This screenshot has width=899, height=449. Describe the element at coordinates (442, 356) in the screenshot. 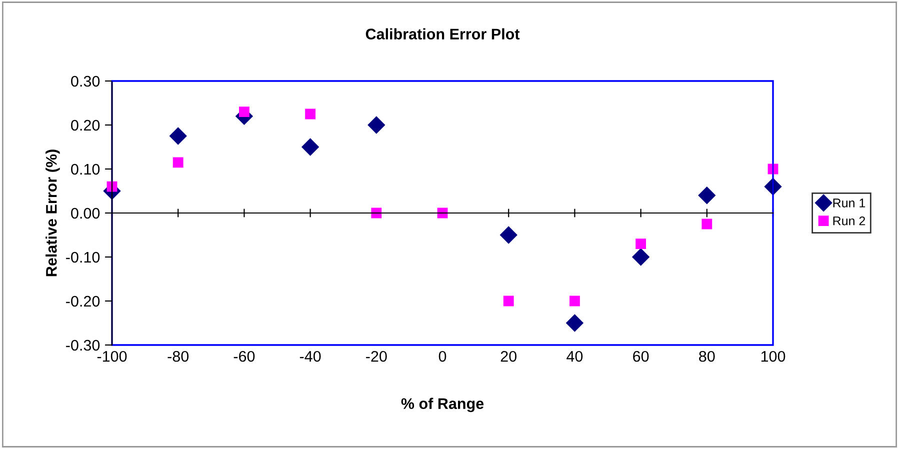

I see `x-tick-label: 0` at that location.